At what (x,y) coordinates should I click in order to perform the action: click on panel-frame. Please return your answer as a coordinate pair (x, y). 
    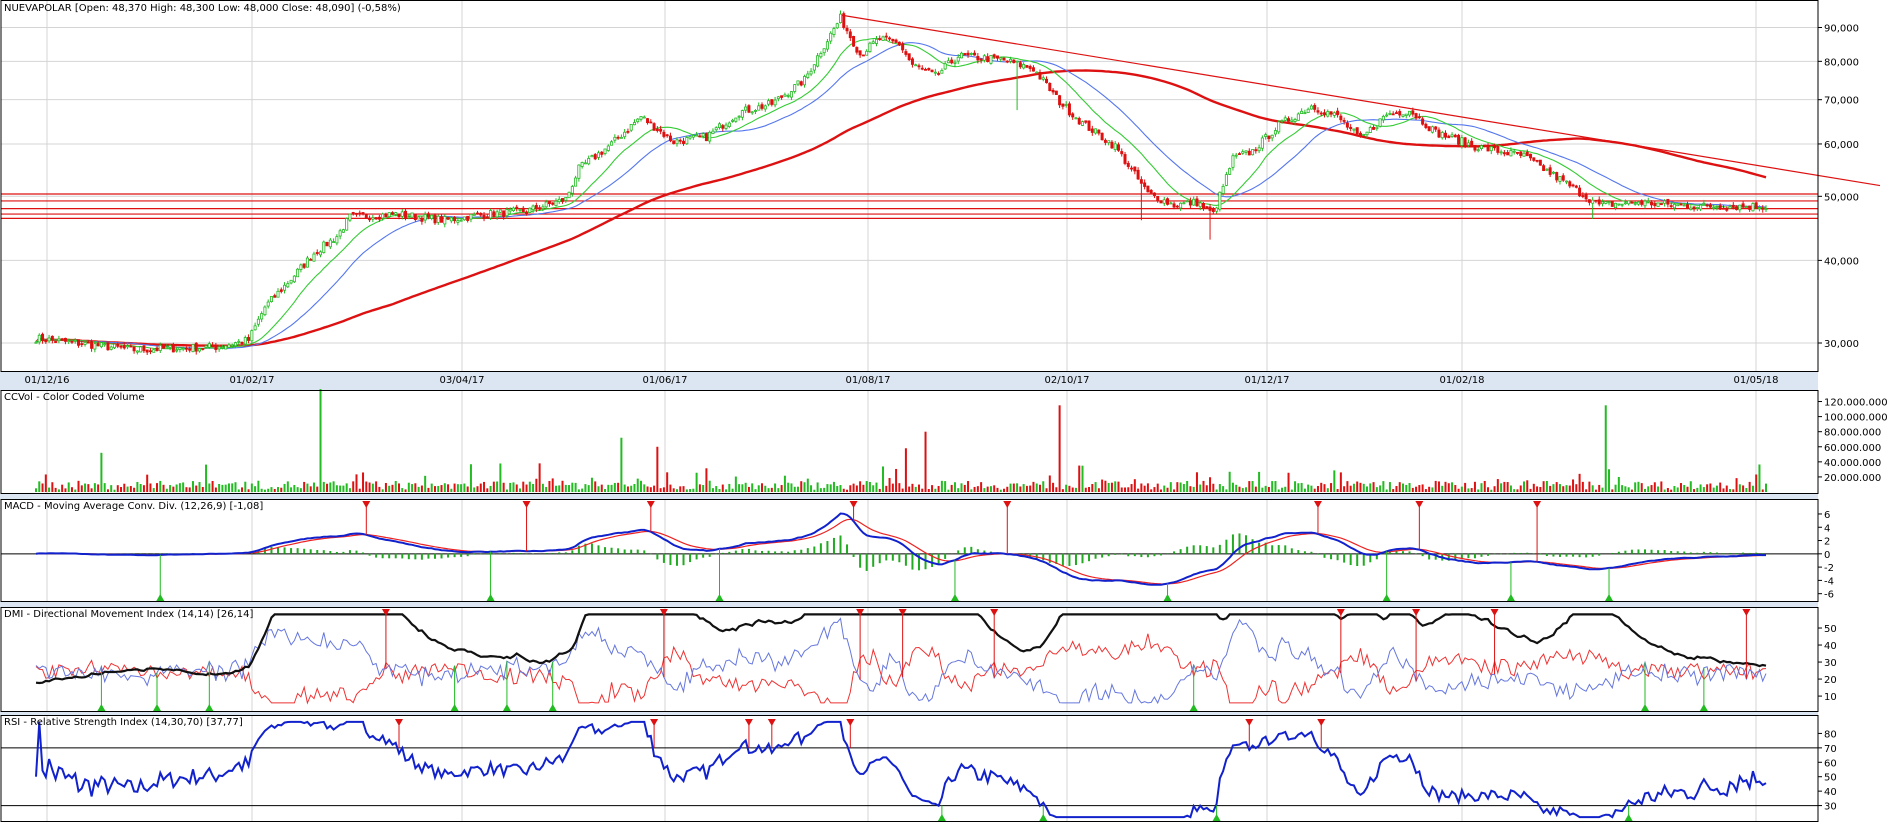
    Looking at the image, I should click on (909, 442).